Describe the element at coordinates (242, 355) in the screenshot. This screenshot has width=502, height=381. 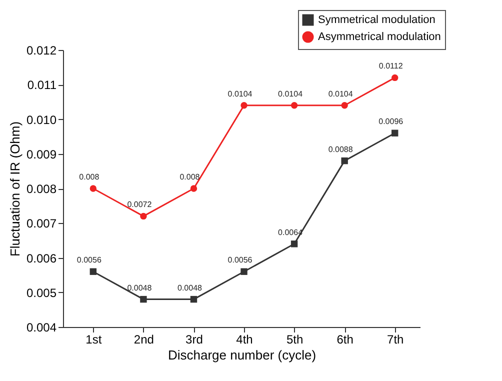
I see `x-axis-title: Discharge number (cycle)` at that location.